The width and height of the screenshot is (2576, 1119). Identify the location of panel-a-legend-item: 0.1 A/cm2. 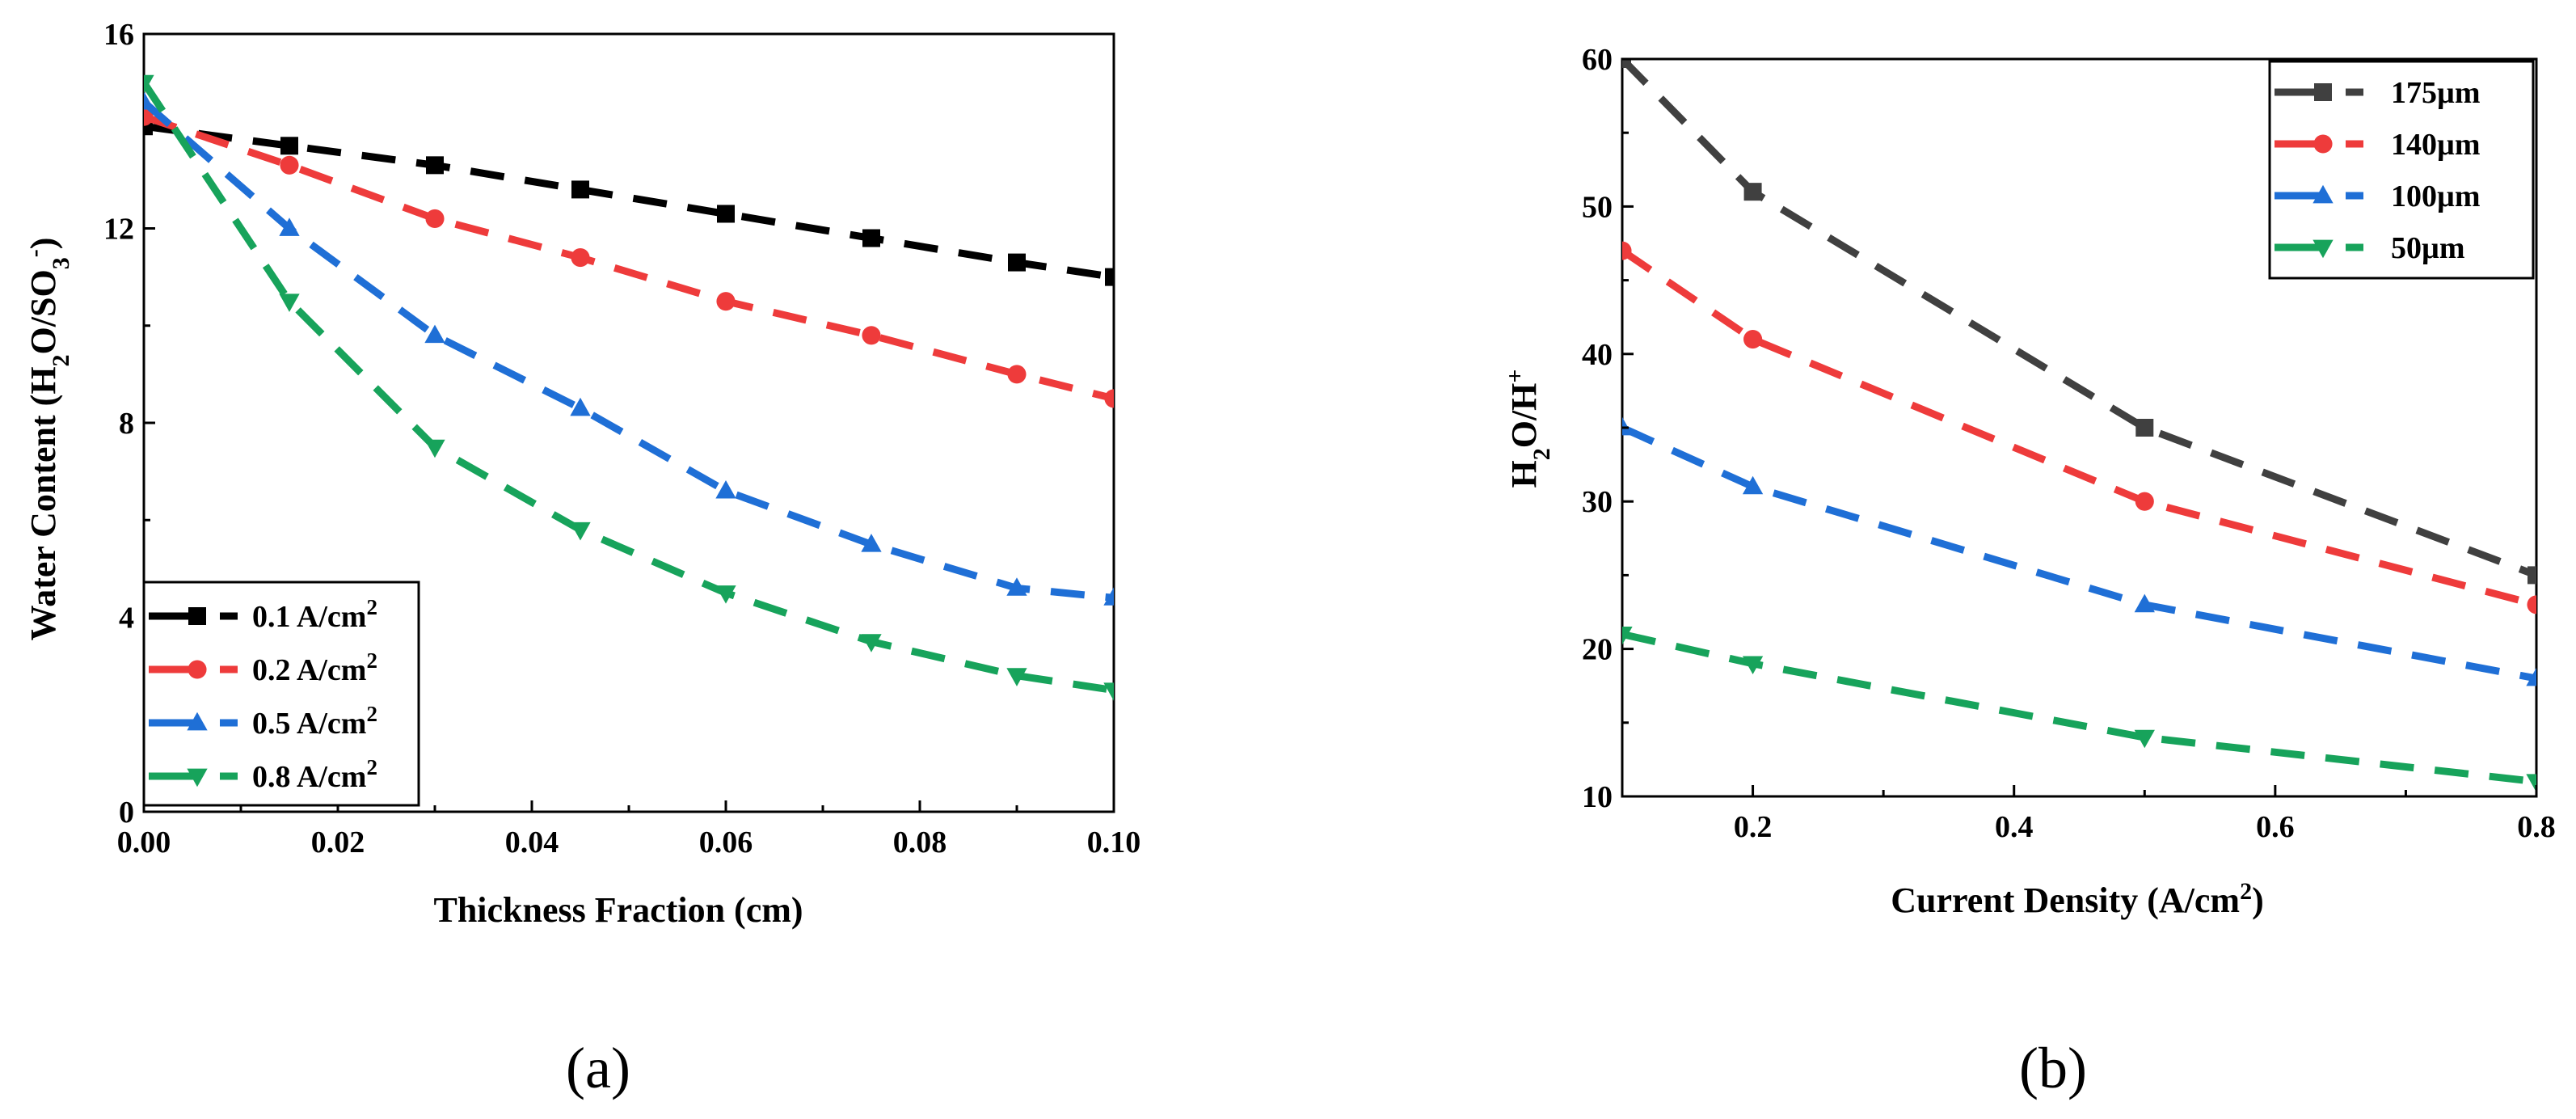
(263, 614).